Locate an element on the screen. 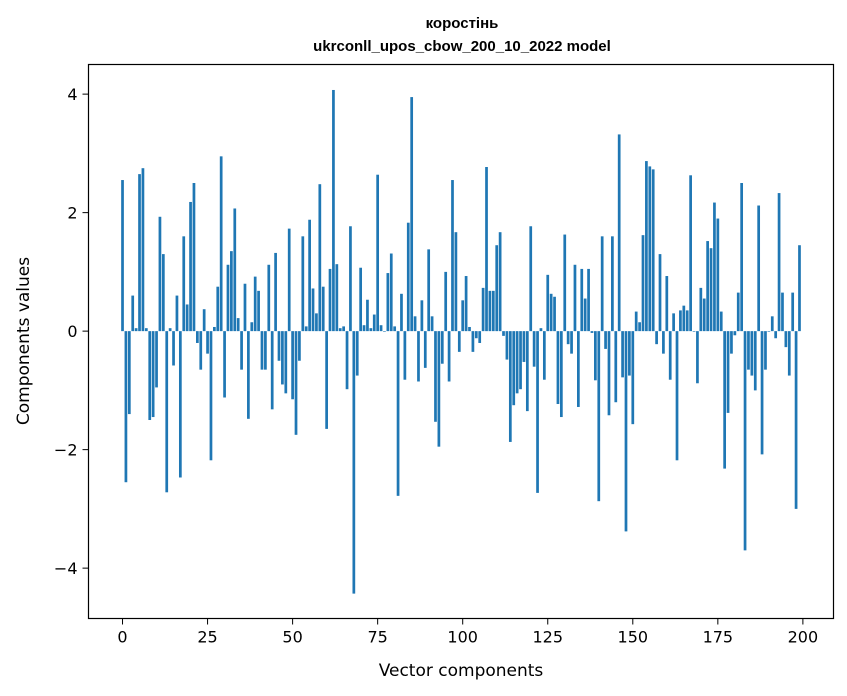 The height and width of the screenshot is (696, 847). y-axis-ticks: −4 −2 0 2 4 is located at coordinates (71, 331).